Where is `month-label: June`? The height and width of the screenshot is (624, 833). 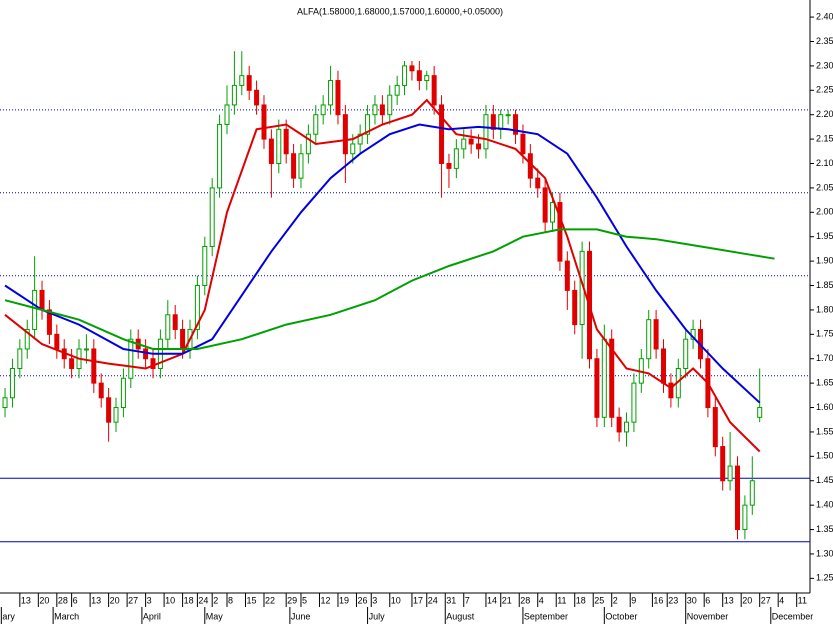
month-label: June is located at coordinates (301, 616).